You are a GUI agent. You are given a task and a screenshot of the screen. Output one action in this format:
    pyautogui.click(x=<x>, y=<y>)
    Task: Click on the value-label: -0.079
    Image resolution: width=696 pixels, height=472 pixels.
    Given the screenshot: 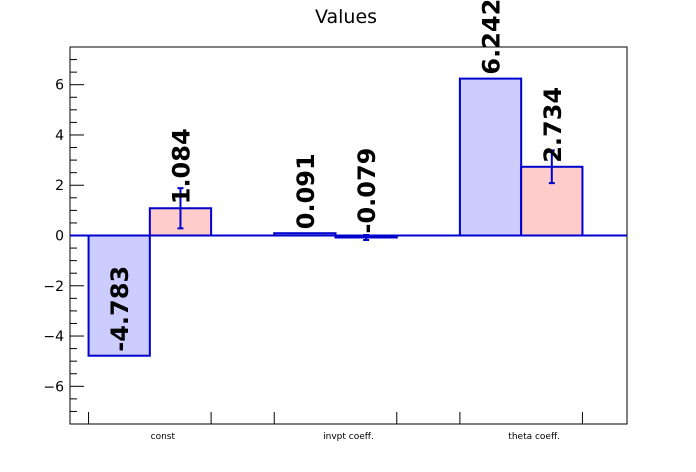 What is the action you would take?
    pyautogui.click(x=367, y=191)
    